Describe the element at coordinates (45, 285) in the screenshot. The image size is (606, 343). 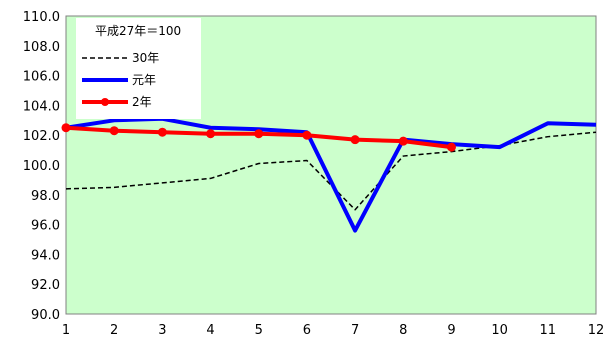
I see `y-tick-label: 92.0` at that location.